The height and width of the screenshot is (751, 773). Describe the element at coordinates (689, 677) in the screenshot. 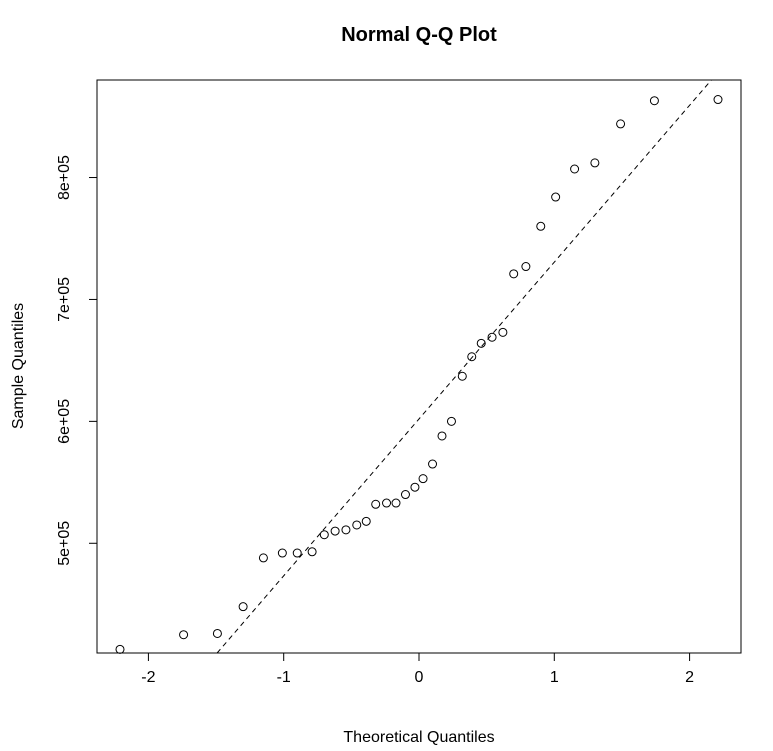

I see `x-tick-label: 2` at that location.